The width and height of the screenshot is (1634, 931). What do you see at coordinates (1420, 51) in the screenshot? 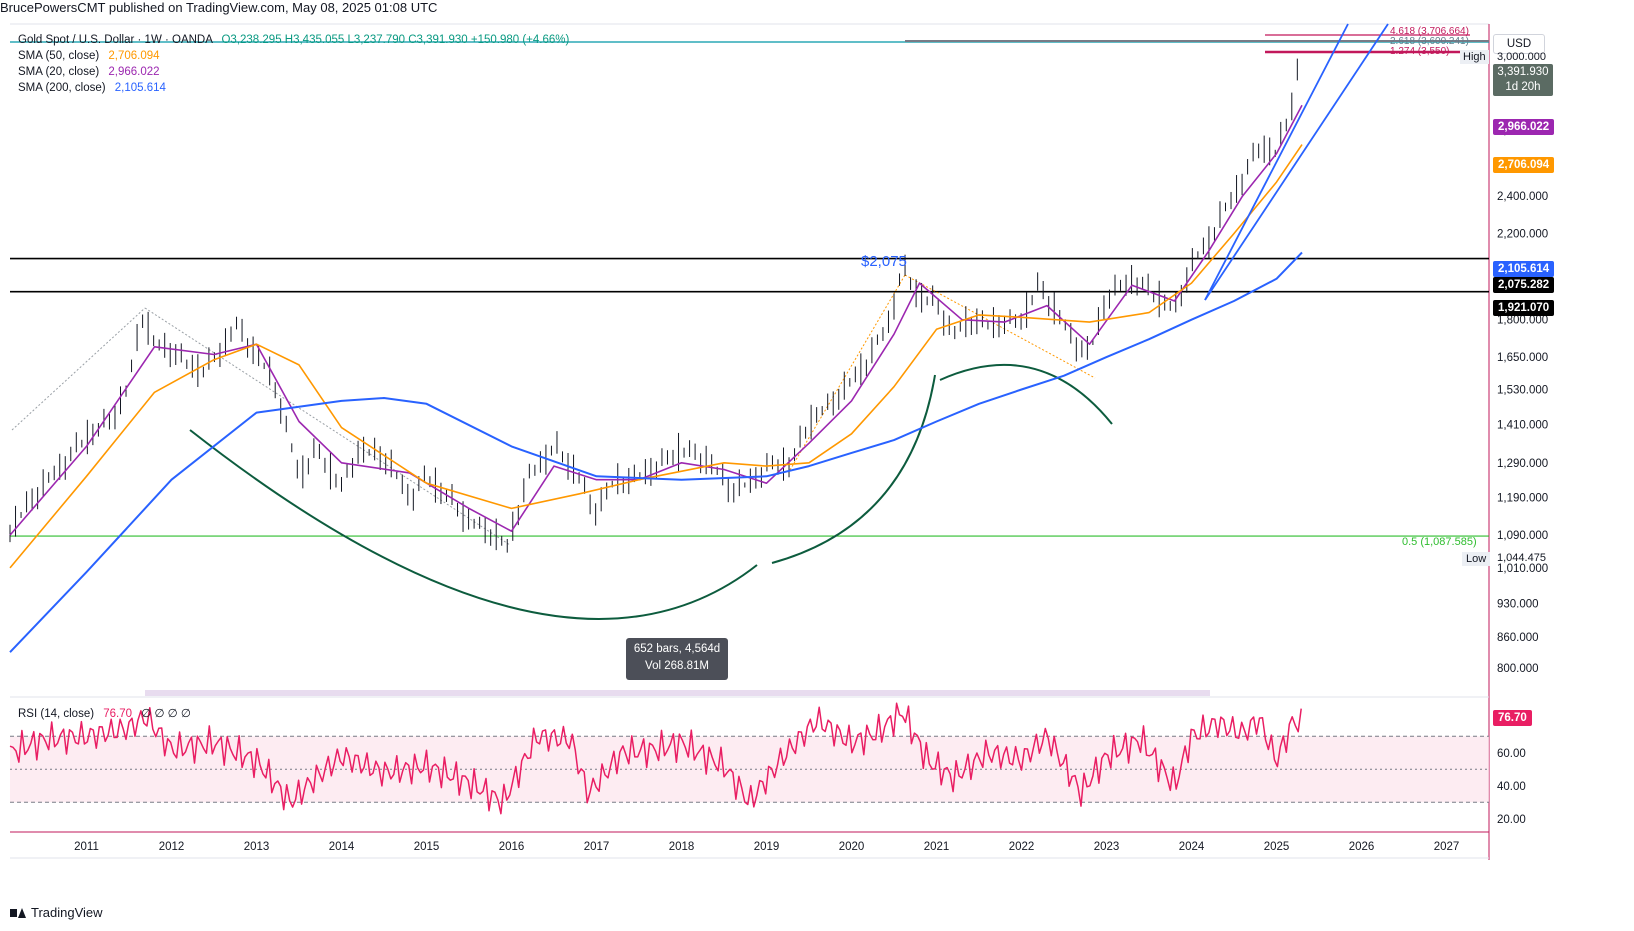
I see `fib-ext-label-3: 1.274 (3,550)` at bounding box center [1420, 51].